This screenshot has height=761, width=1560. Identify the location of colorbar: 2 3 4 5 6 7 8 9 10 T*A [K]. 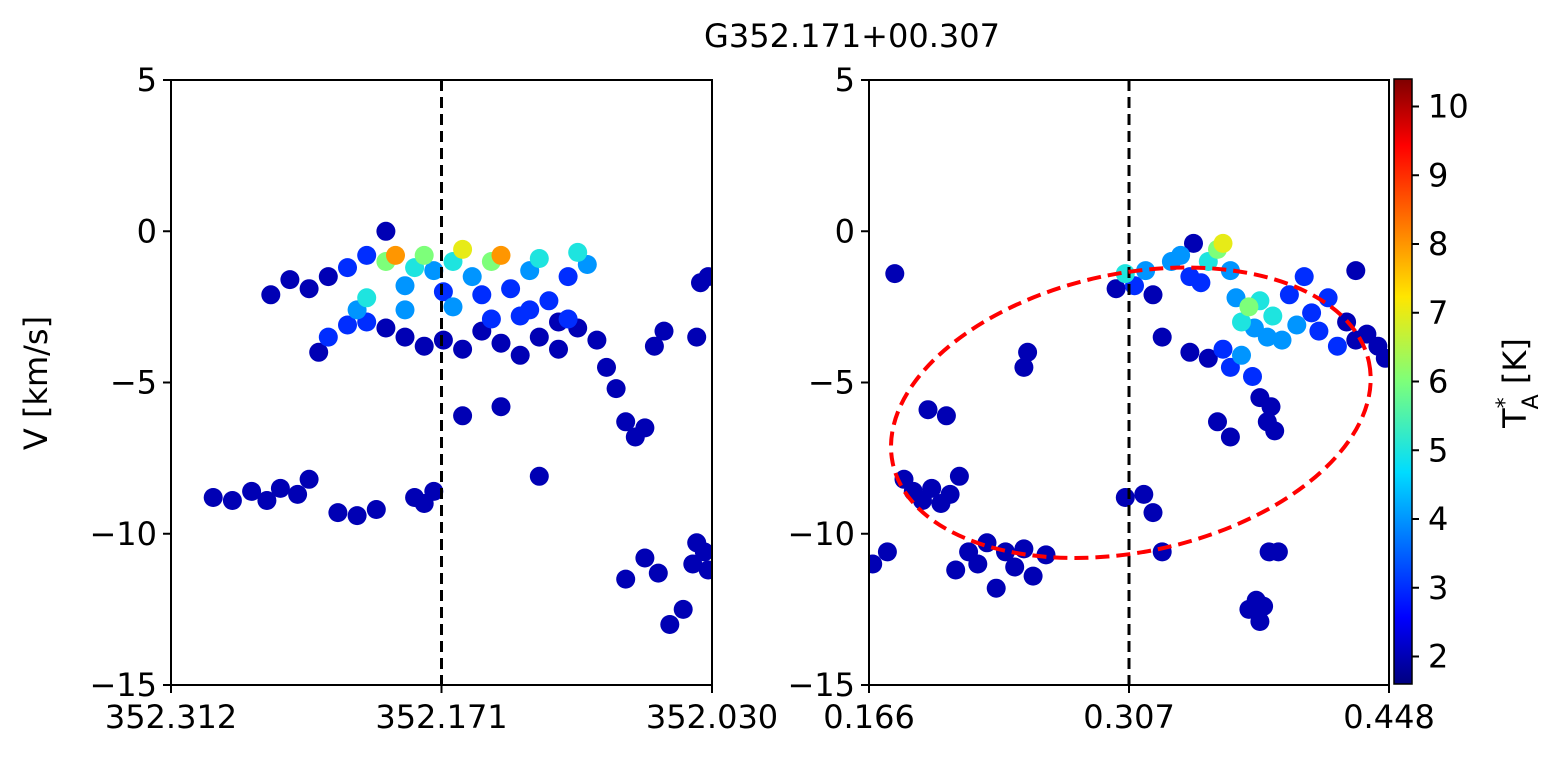
(1468, 381).